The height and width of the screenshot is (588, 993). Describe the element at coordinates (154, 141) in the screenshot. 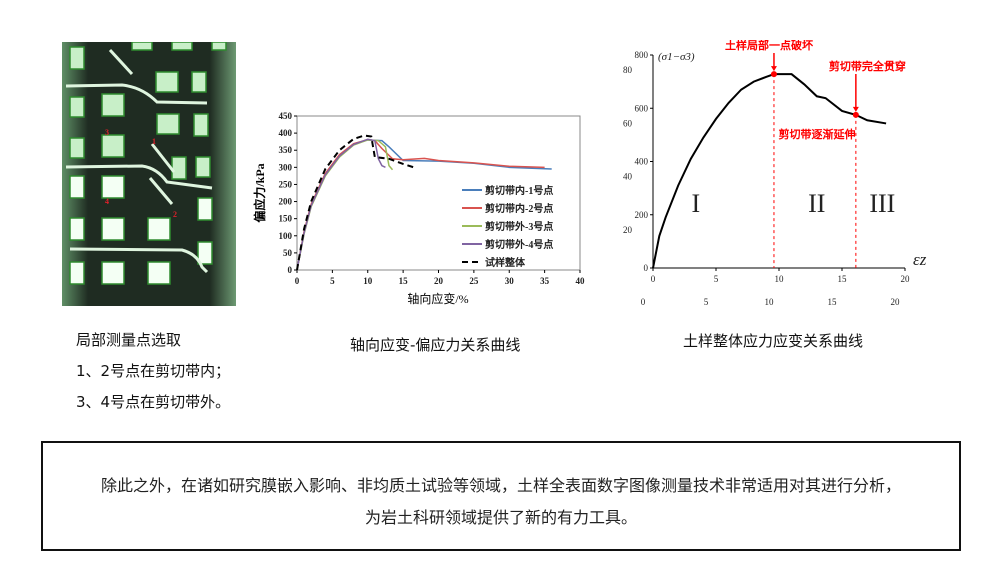

I see `point-label-1: 1` at that location.